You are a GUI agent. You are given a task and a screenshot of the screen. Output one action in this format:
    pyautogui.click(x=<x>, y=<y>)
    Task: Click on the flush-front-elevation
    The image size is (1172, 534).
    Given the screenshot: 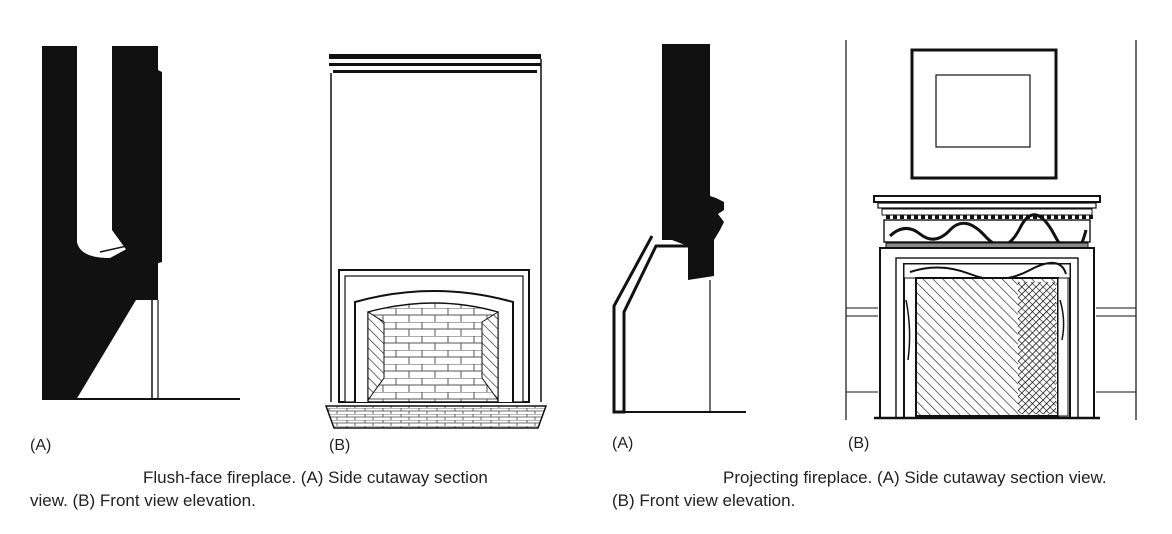 What is the action you would take?
    pyautogui.click(x=436, y=241)
    